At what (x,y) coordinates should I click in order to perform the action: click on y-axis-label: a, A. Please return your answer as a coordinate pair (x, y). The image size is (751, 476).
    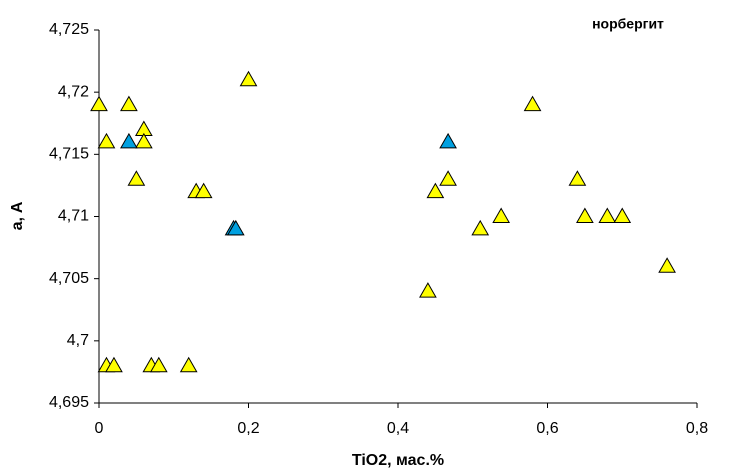
    Looking at the image, I should click on (17, 215).